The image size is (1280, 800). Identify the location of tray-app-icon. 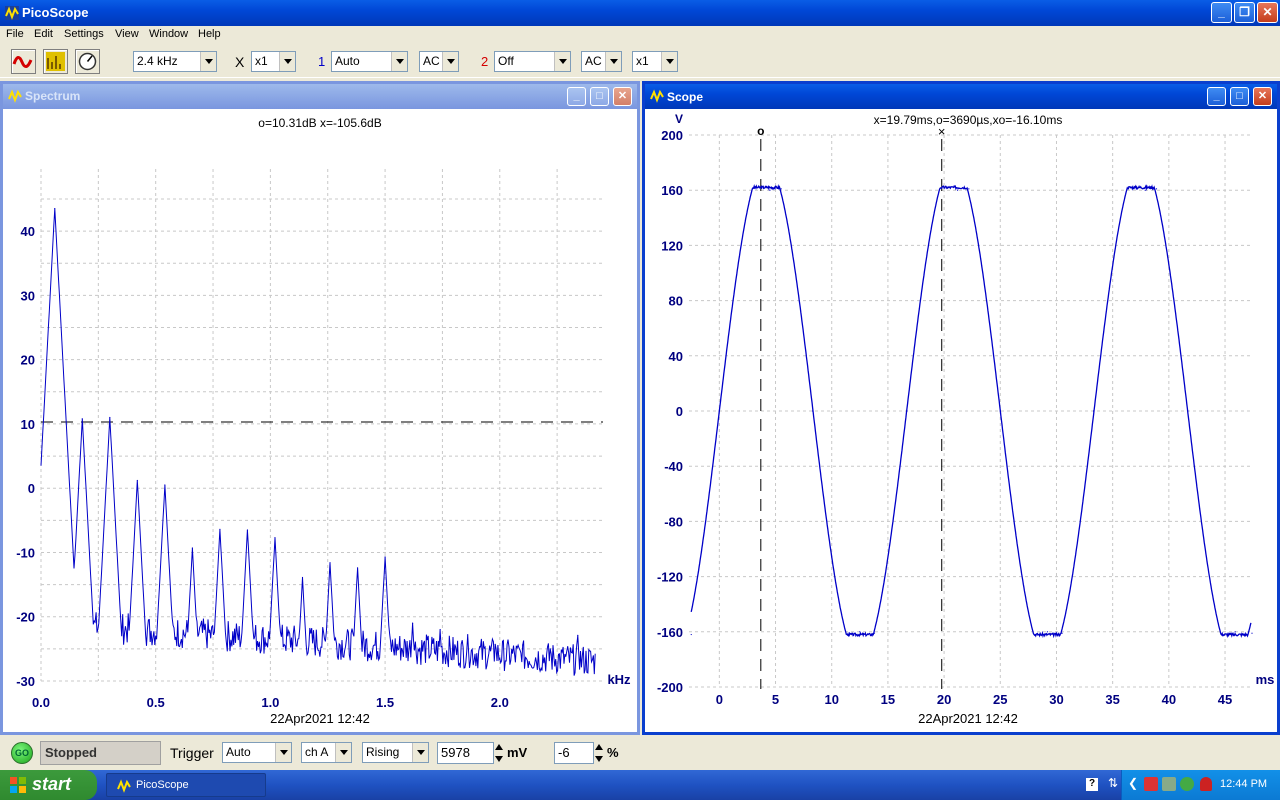
(1151, 784).